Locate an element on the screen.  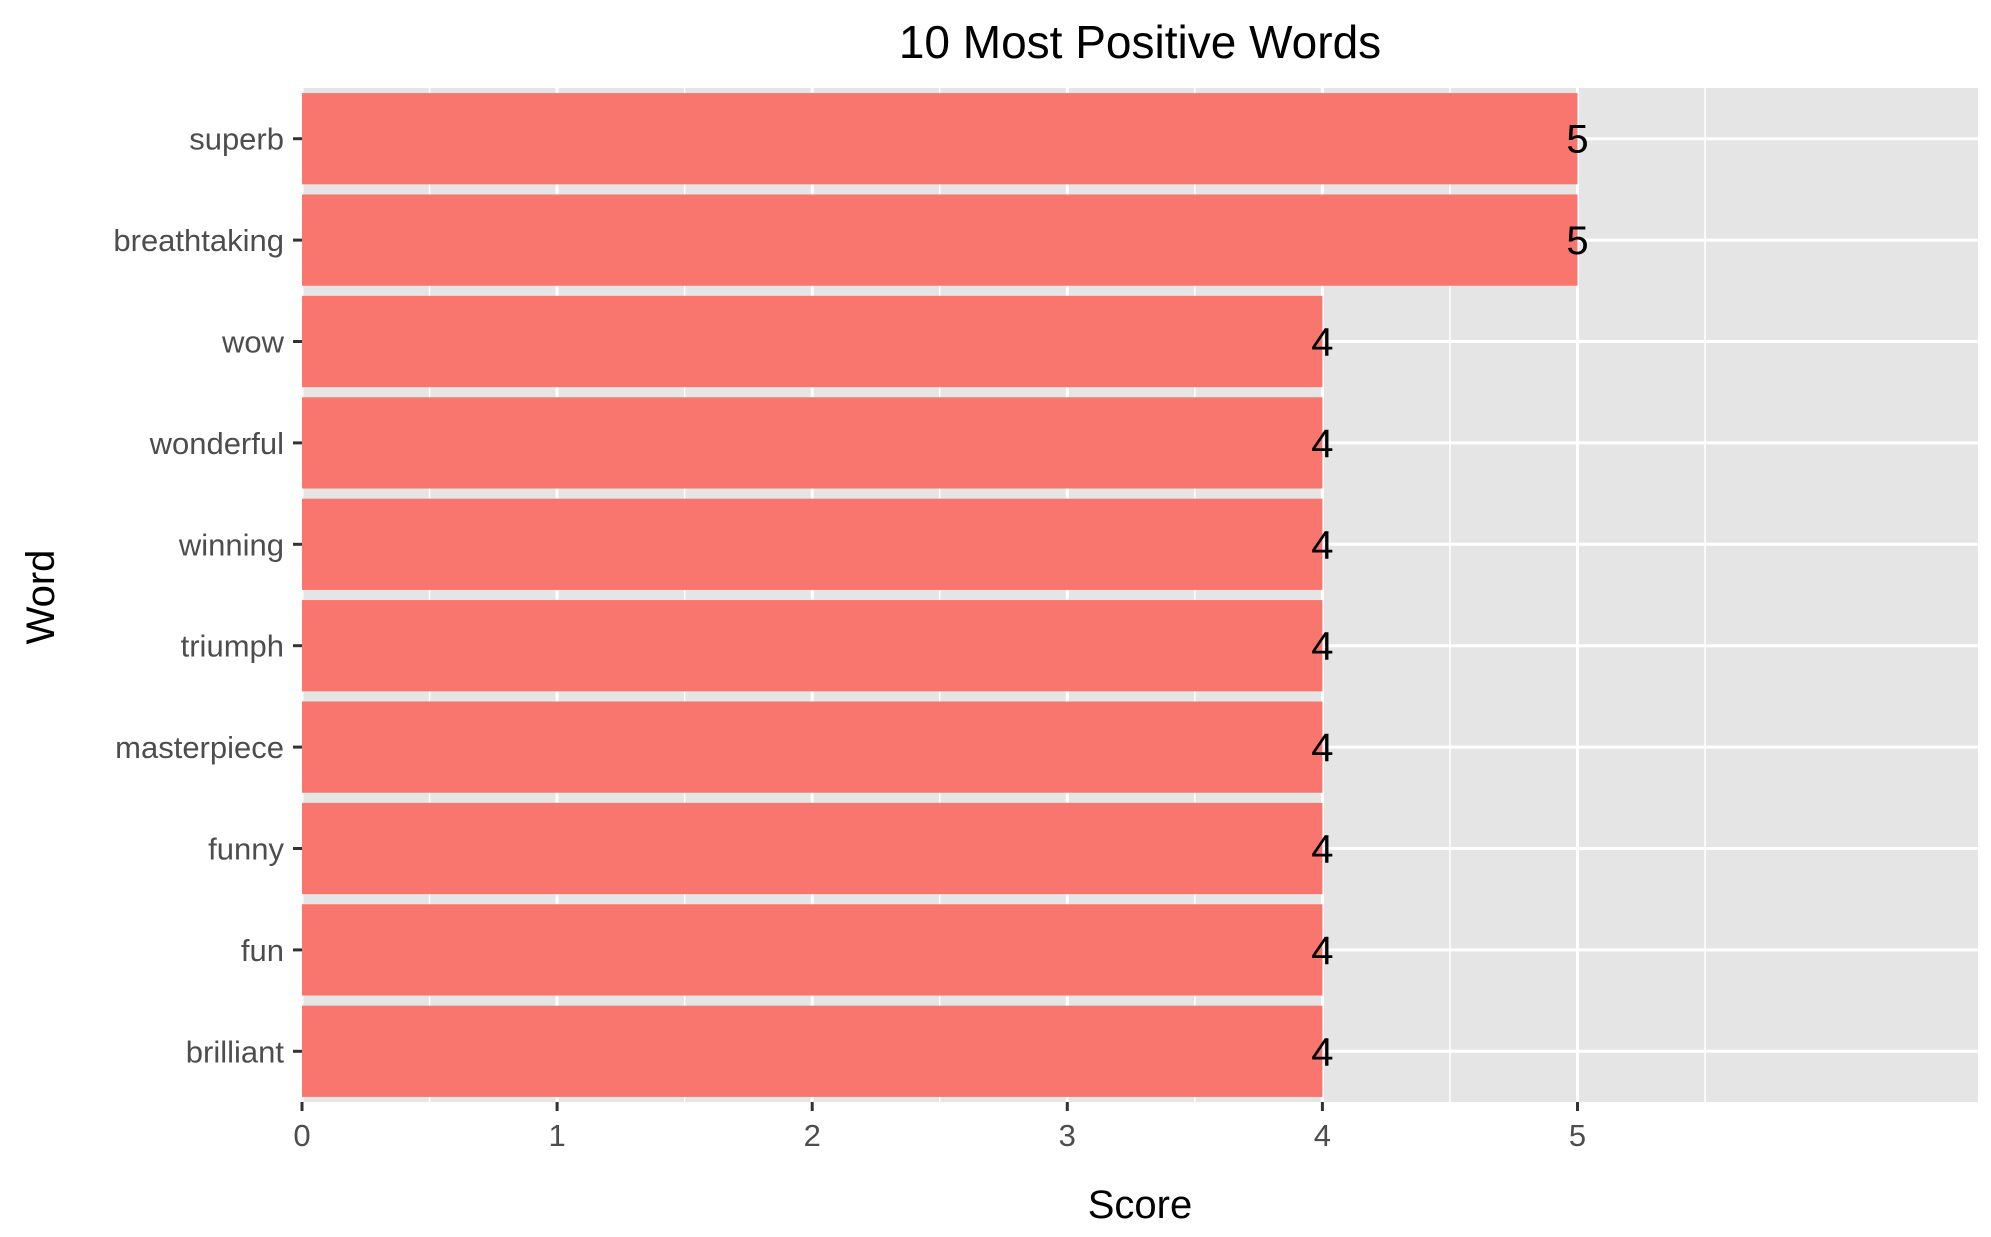
x-tick-label-1: 1 is located at coordinates (556, 1135).